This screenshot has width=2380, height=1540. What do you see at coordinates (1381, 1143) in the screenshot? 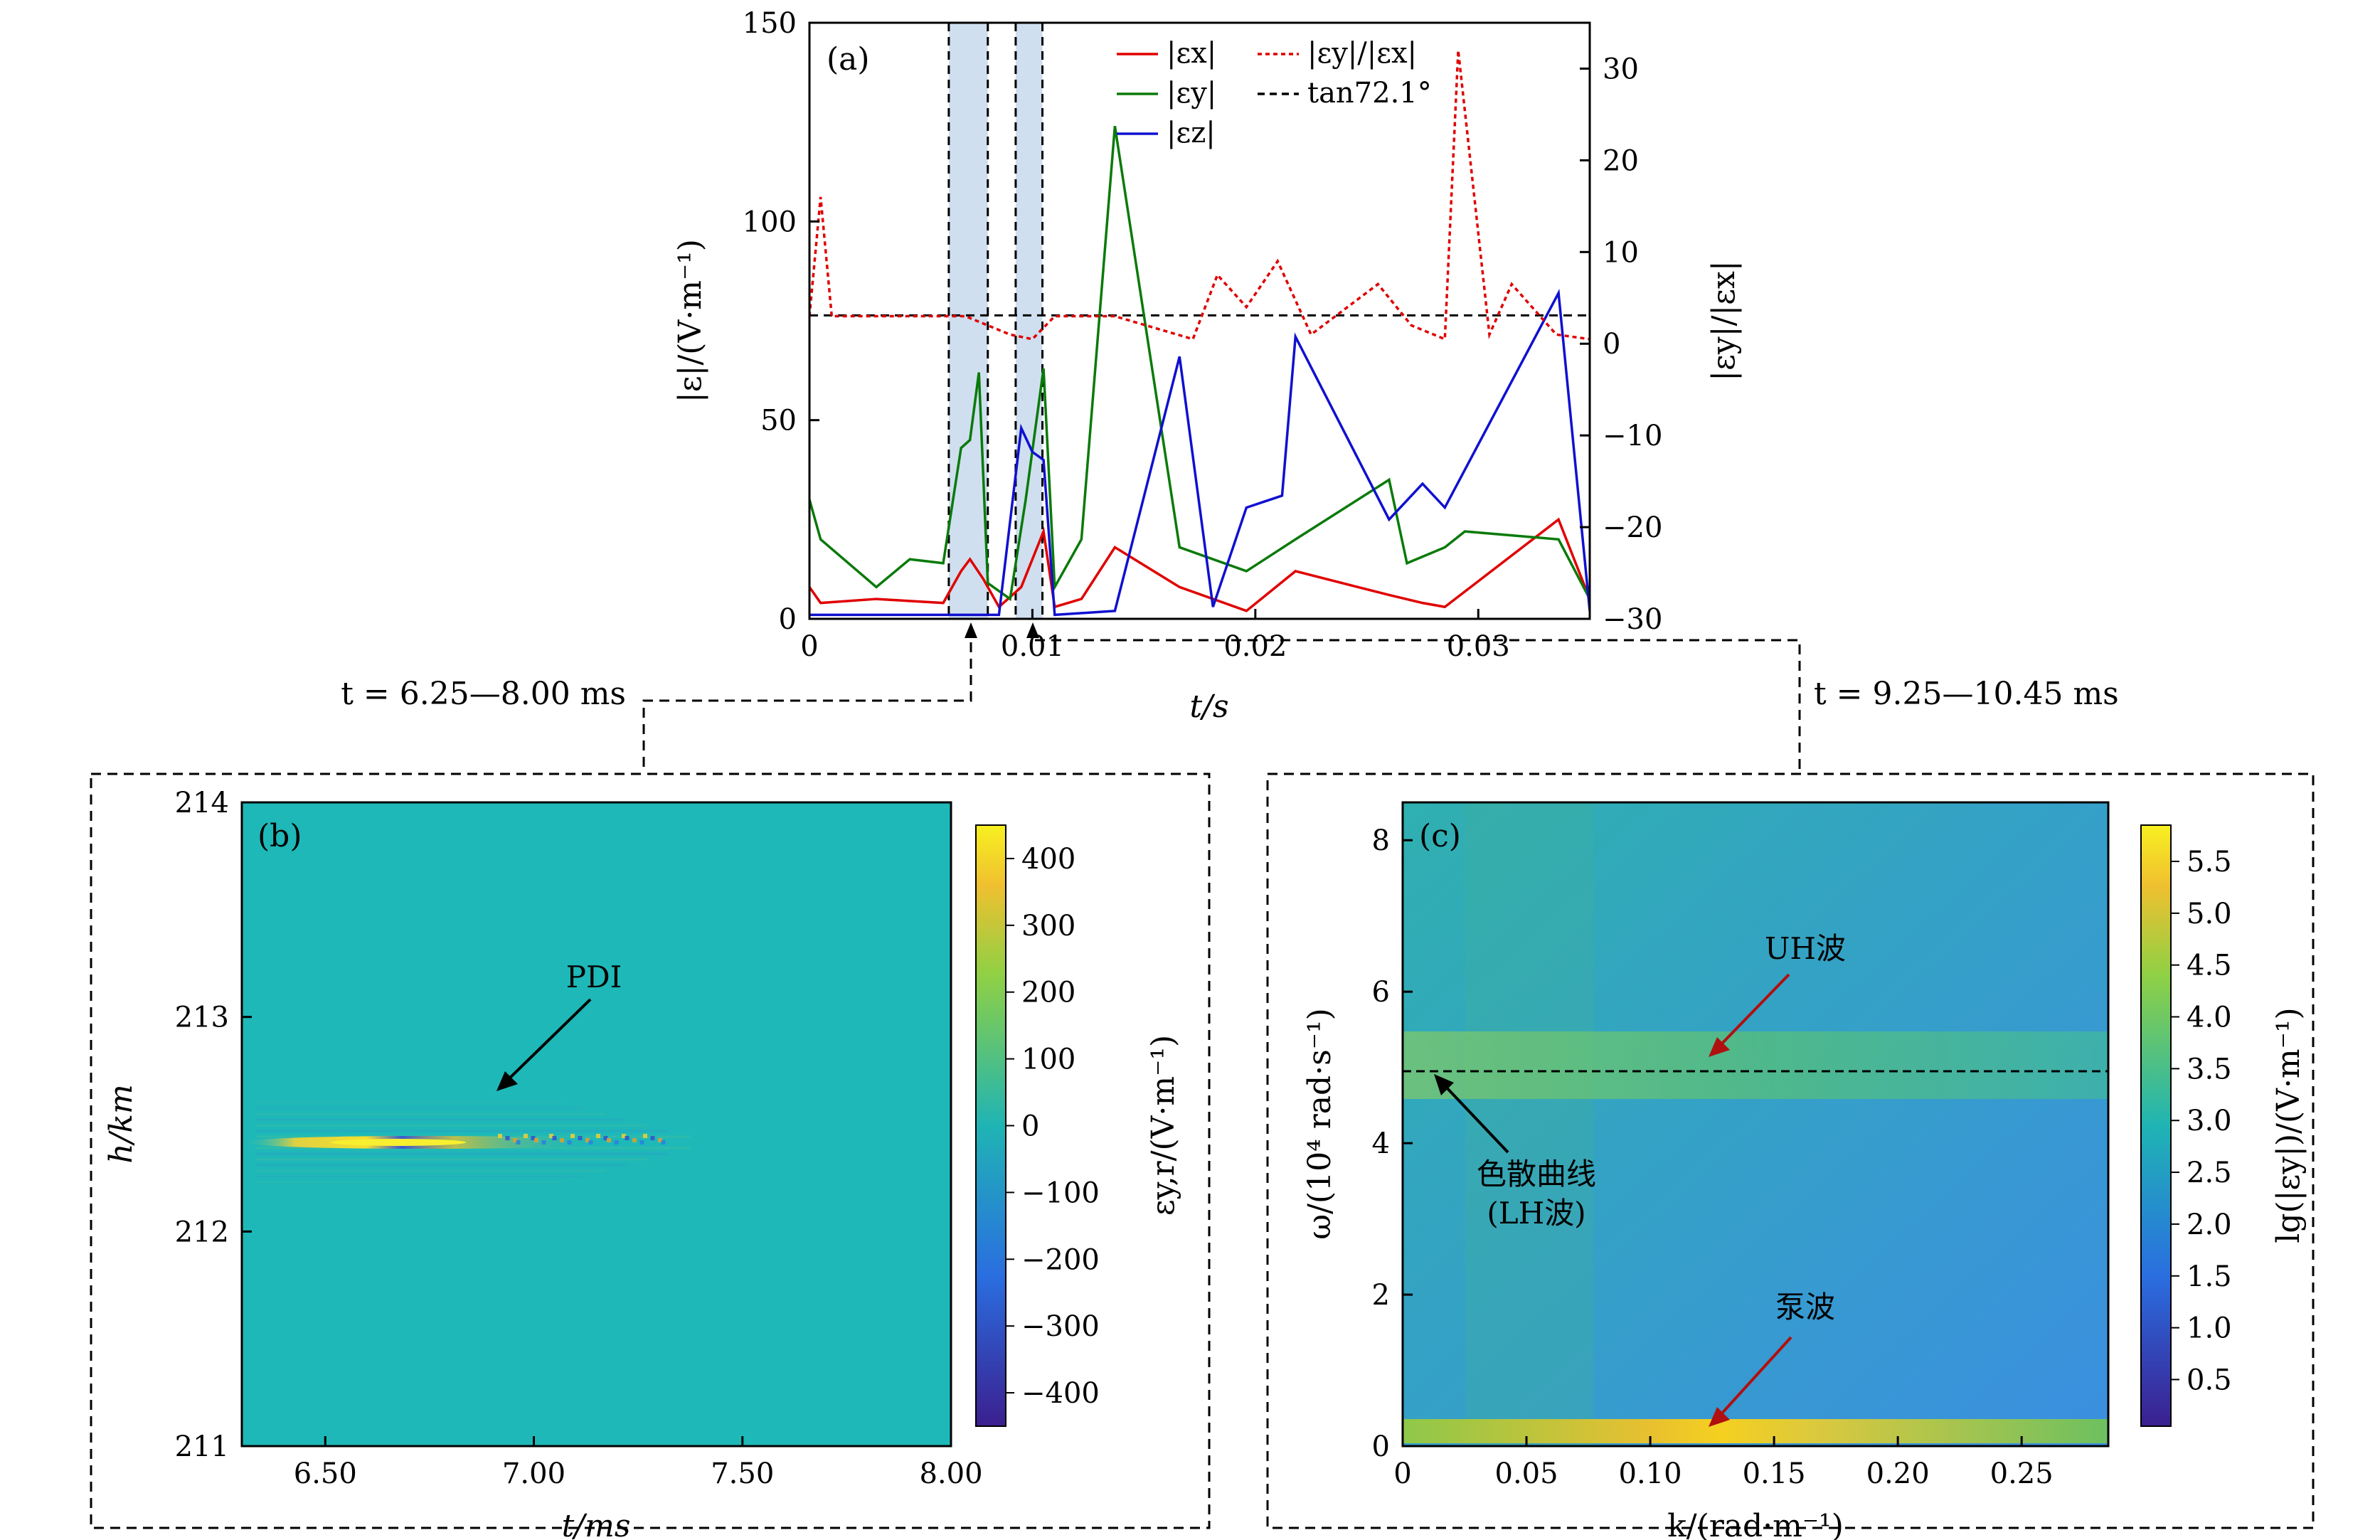
I see `c-ytick-label: 4` at bounding box center [1381, 1143].